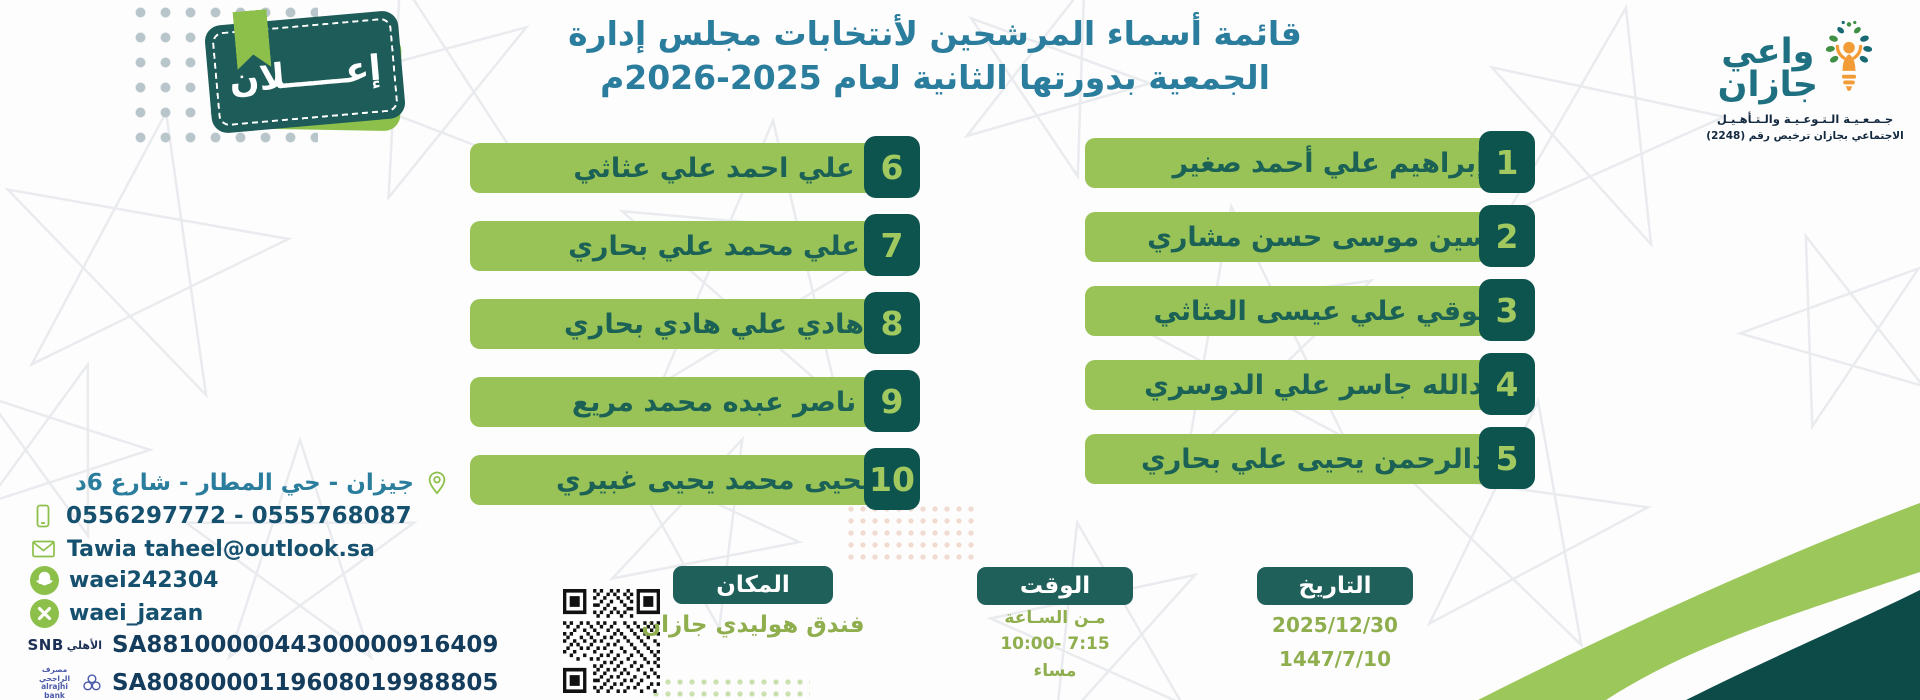  Describe the element at coordinates (305, 72) in the screenshot. I see `announcement-badge: إعـــــلان` at that location.